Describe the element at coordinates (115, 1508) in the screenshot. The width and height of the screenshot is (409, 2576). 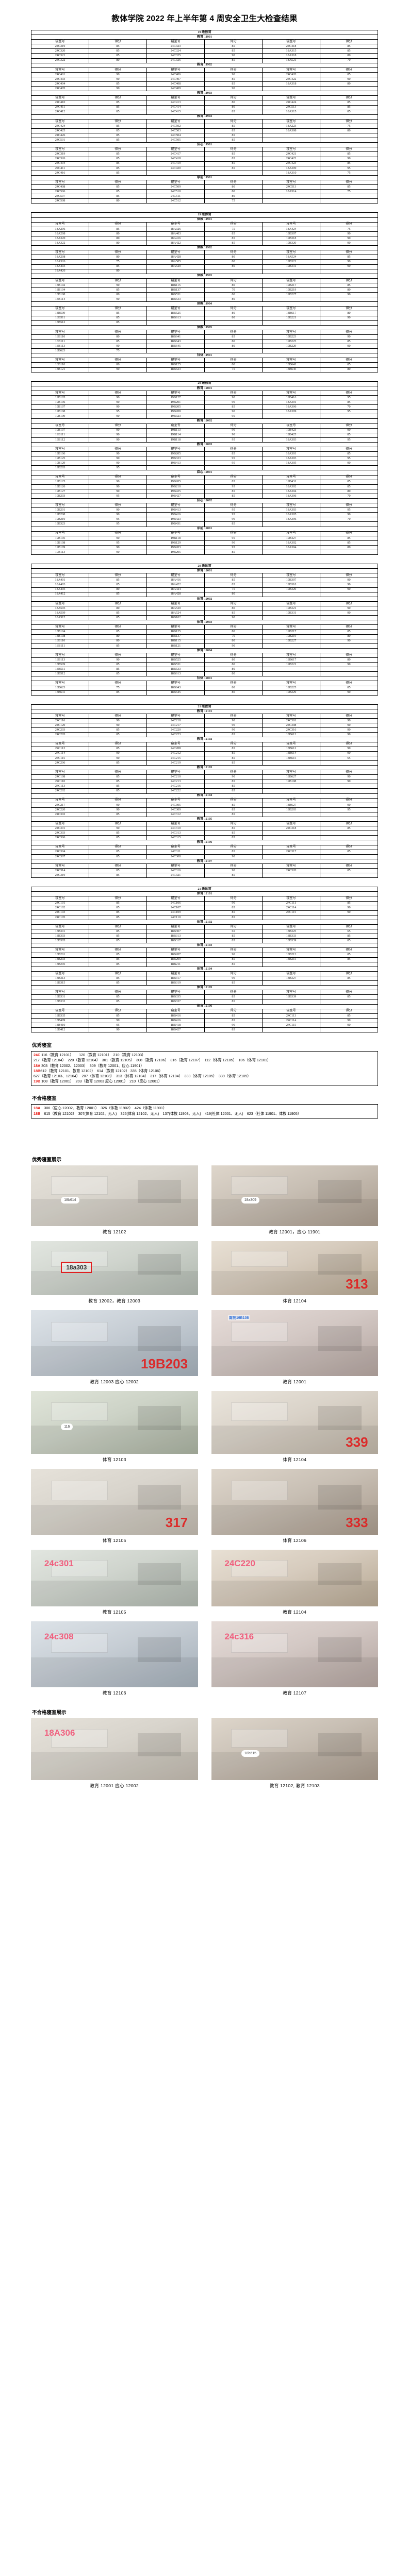
I see `gallery-item: 317 体育 12105` at that location.